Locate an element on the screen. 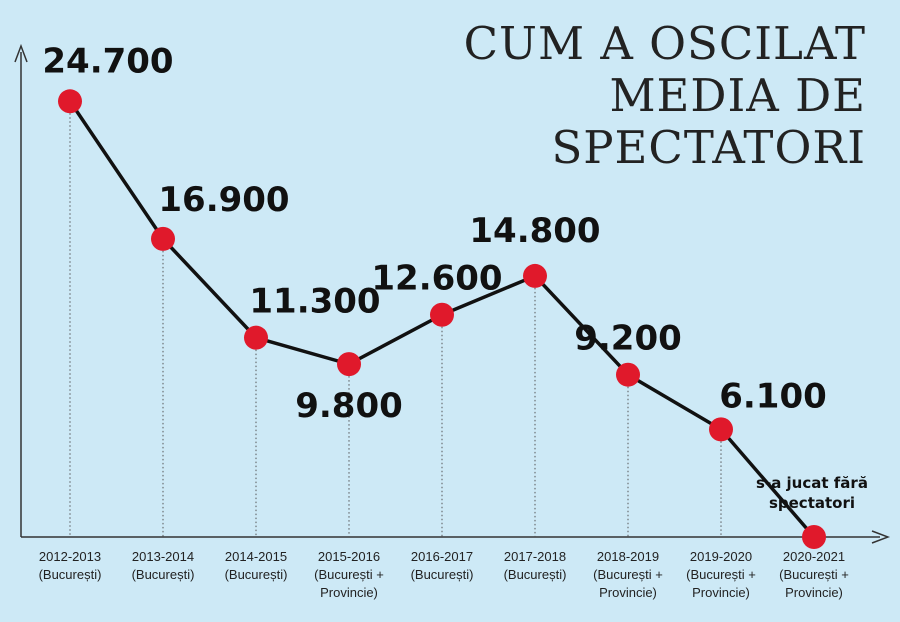 This screenshot has width=900, height=622. data-label: 6.100 is located at coordinates (773, 396).